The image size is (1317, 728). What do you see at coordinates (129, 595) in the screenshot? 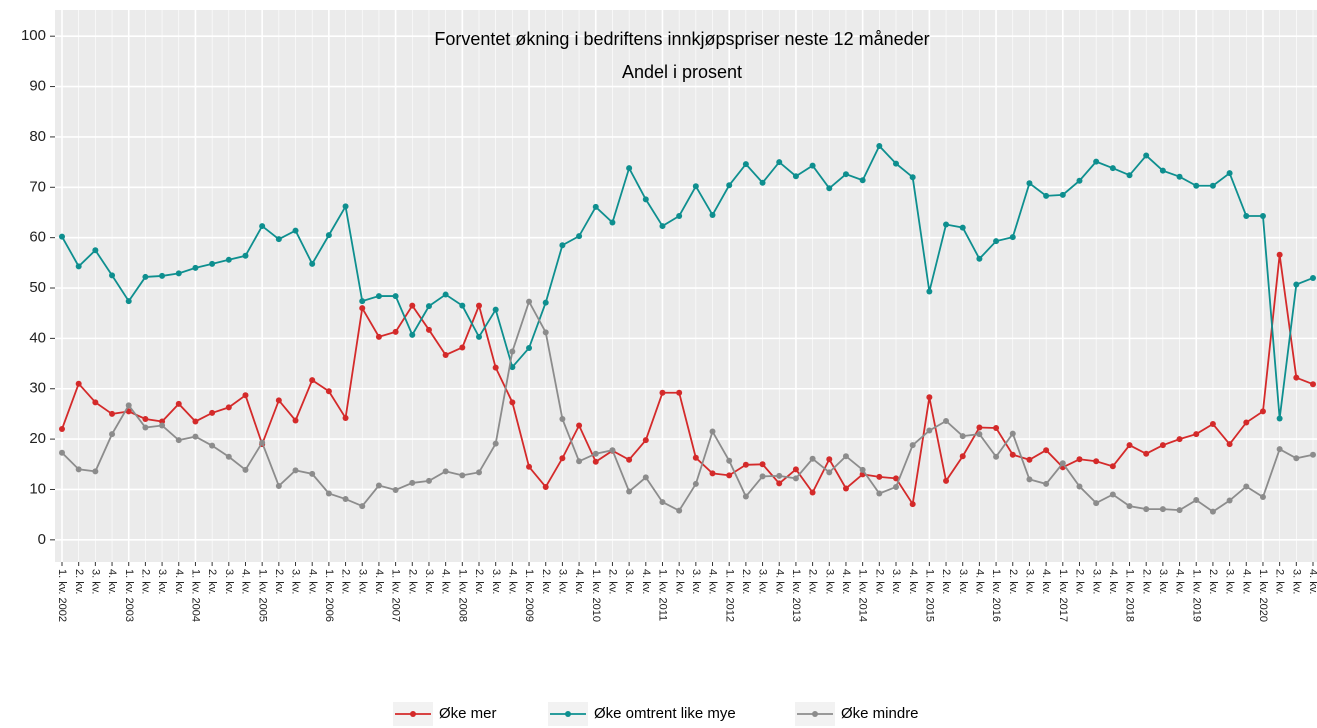
I see `x-tick-label: 1. kv. 2003` at bounding box center [129, 595].